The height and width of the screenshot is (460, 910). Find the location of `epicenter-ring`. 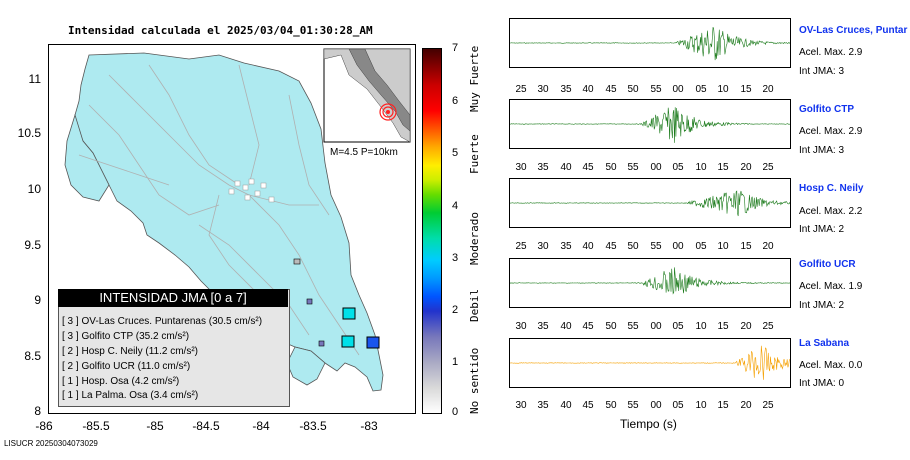

epicenter-ring is located at coordinates (388, 112).